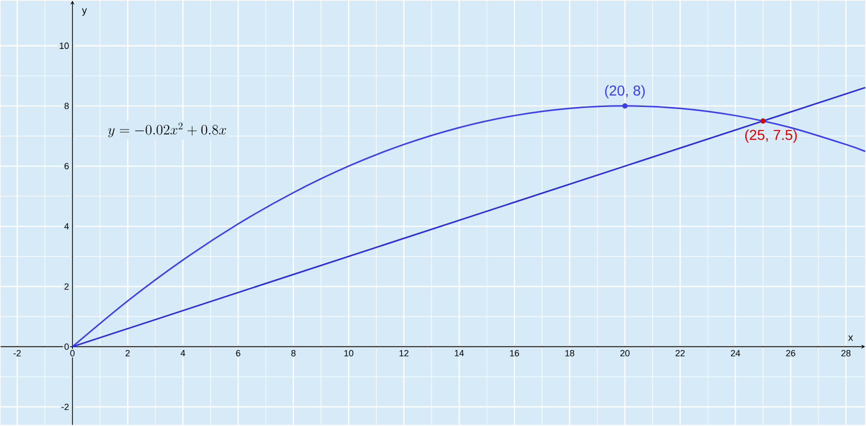 The width and height of the screenshot is (866, 426). I want to click on y-axis-title: y, so click(84, 12).